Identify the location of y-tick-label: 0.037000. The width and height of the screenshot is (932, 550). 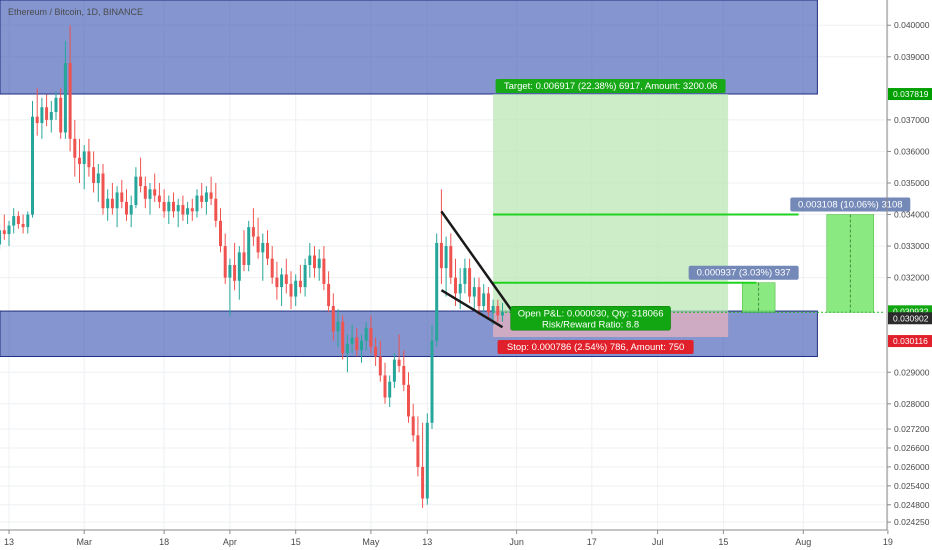
(912, 120).